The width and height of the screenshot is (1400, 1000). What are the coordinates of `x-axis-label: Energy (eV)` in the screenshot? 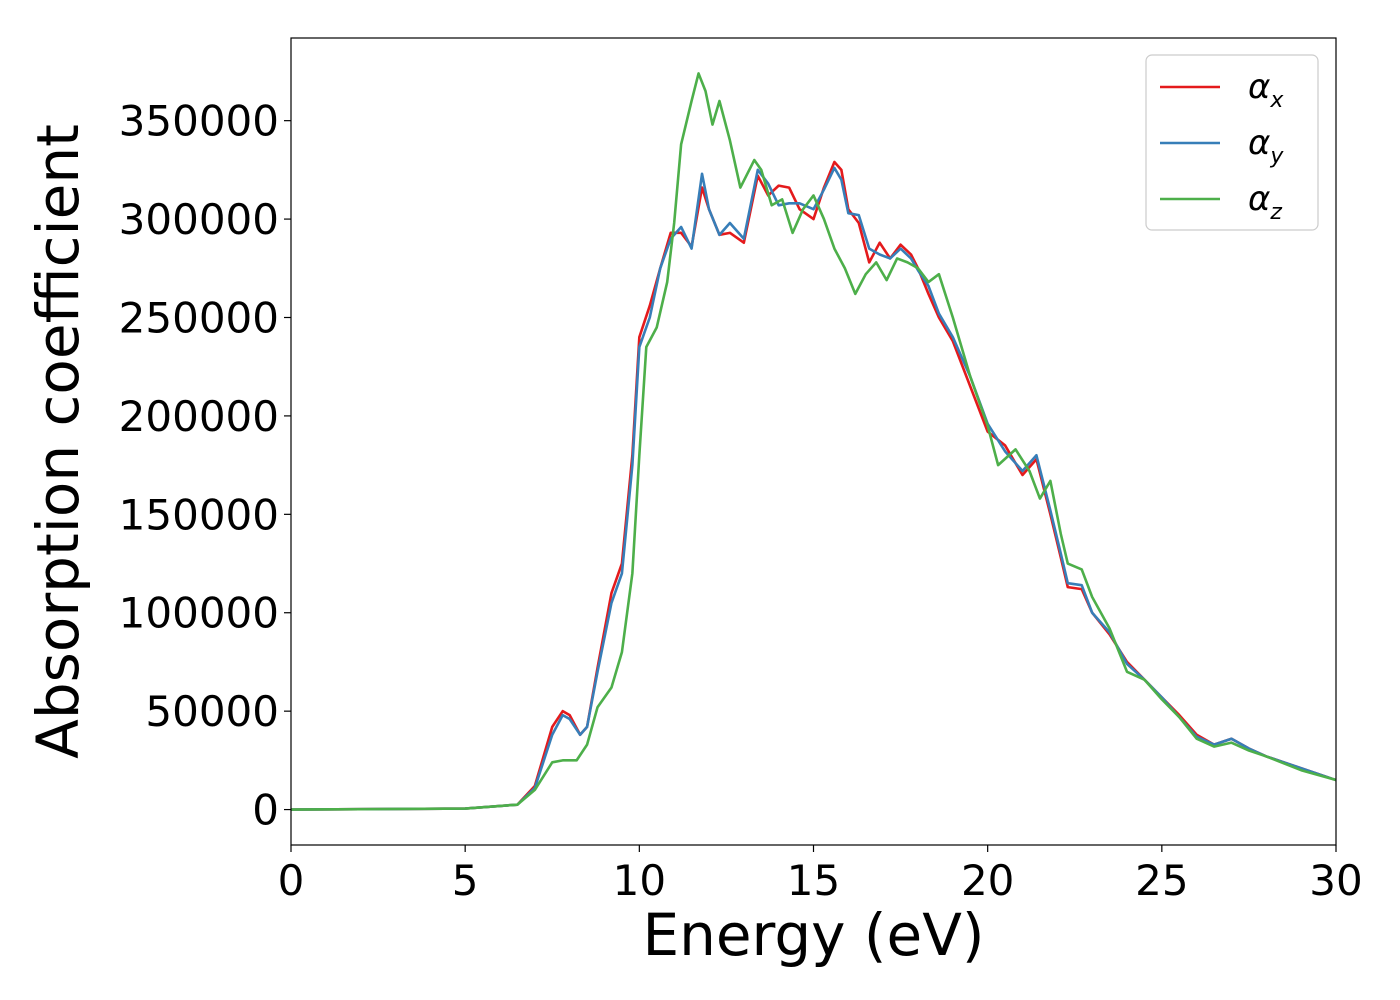 It's located at (813, 935).